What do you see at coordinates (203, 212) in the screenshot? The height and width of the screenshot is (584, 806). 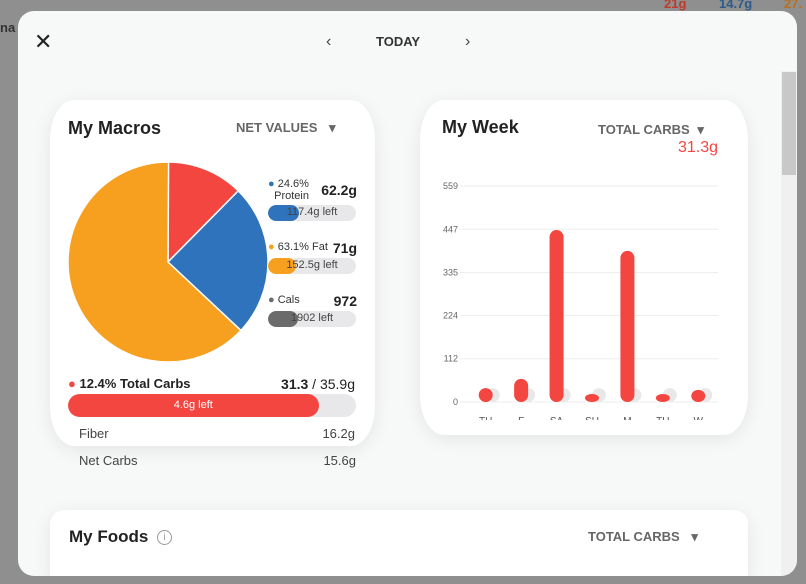 I see `pie-slice-total-carbs` at bounding box center [203, 212].